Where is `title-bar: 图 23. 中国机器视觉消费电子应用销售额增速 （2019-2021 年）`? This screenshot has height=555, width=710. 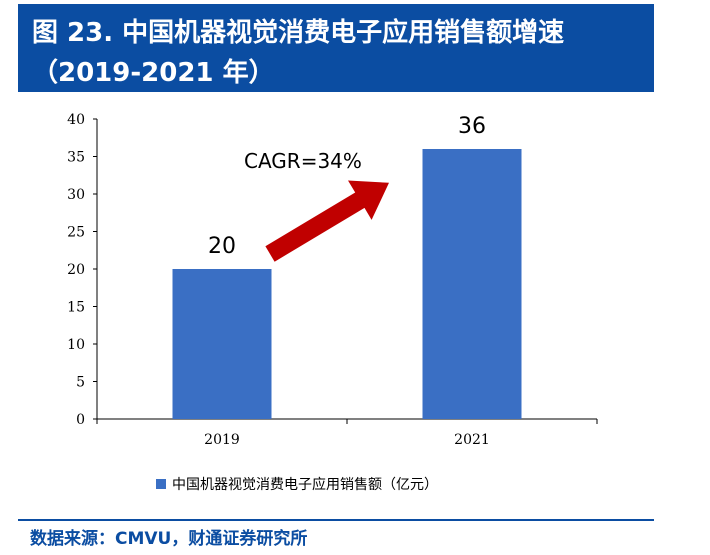
title-bar: 图 23. 中国机器视觉消费电子应用销售额增速 （2019-2021 年） is located at coordinates (336, 48).